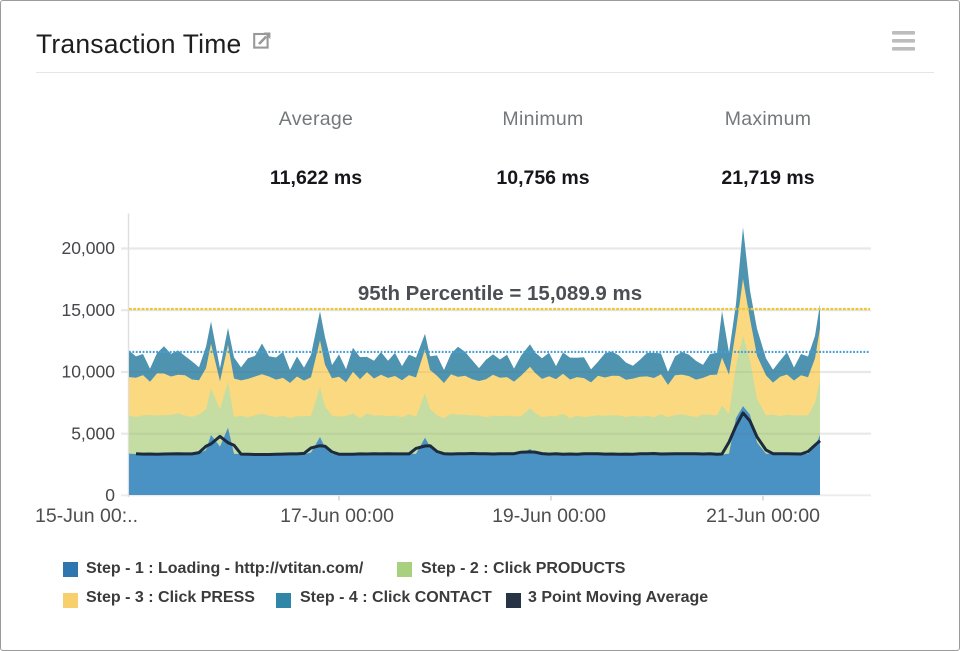  Describe the element at coordinates (500, 293) in the screenshot. I see `svg-text: 95th Percentile = 15,089.9 ms` at that location.